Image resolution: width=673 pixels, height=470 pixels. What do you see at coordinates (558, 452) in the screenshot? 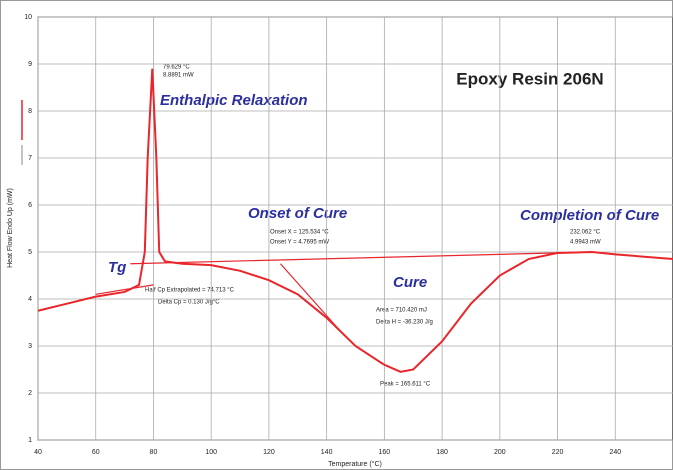
I see `x-tick-label: 220` at bounding box center [558, 452].